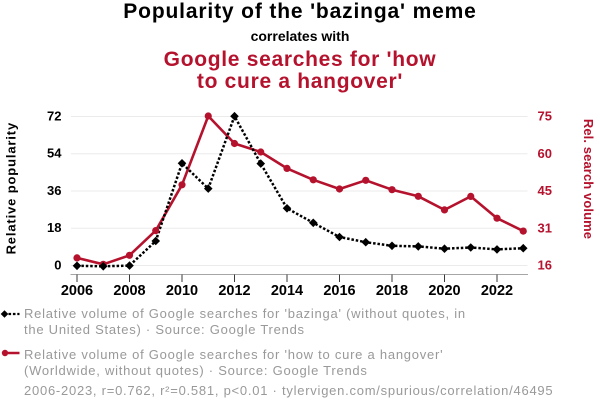 The image size is (600, 414). What do you see at coordinates (545, 190) in the screenshot?
I see `svg-text: 45` at bounding box center [545, 190].